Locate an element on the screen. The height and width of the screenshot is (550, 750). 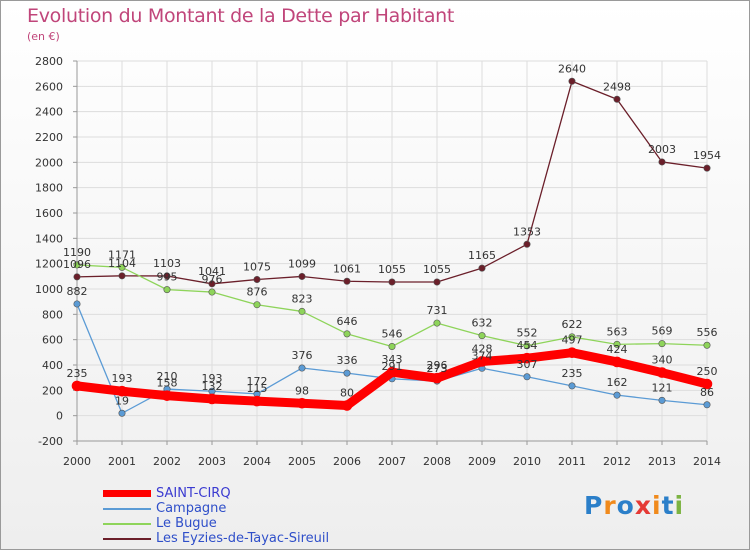
y-tick-label: 1000 is located at coordinates (49, 289).